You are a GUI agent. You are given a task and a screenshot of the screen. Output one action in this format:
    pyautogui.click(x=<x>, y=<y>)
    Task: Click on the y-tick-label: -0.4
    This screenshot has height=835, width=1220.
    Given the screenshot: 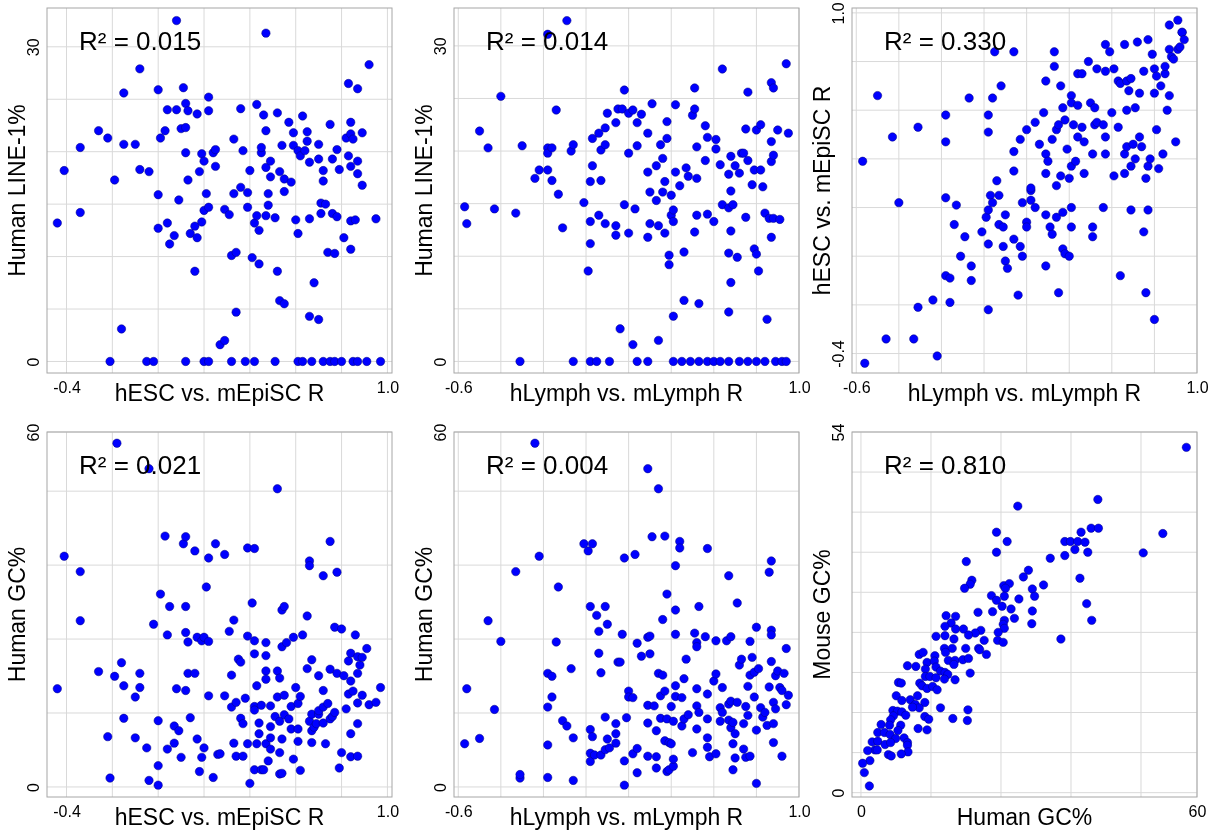 What is the action you would take?
    pyautogui.click(x=838, y=354)
    